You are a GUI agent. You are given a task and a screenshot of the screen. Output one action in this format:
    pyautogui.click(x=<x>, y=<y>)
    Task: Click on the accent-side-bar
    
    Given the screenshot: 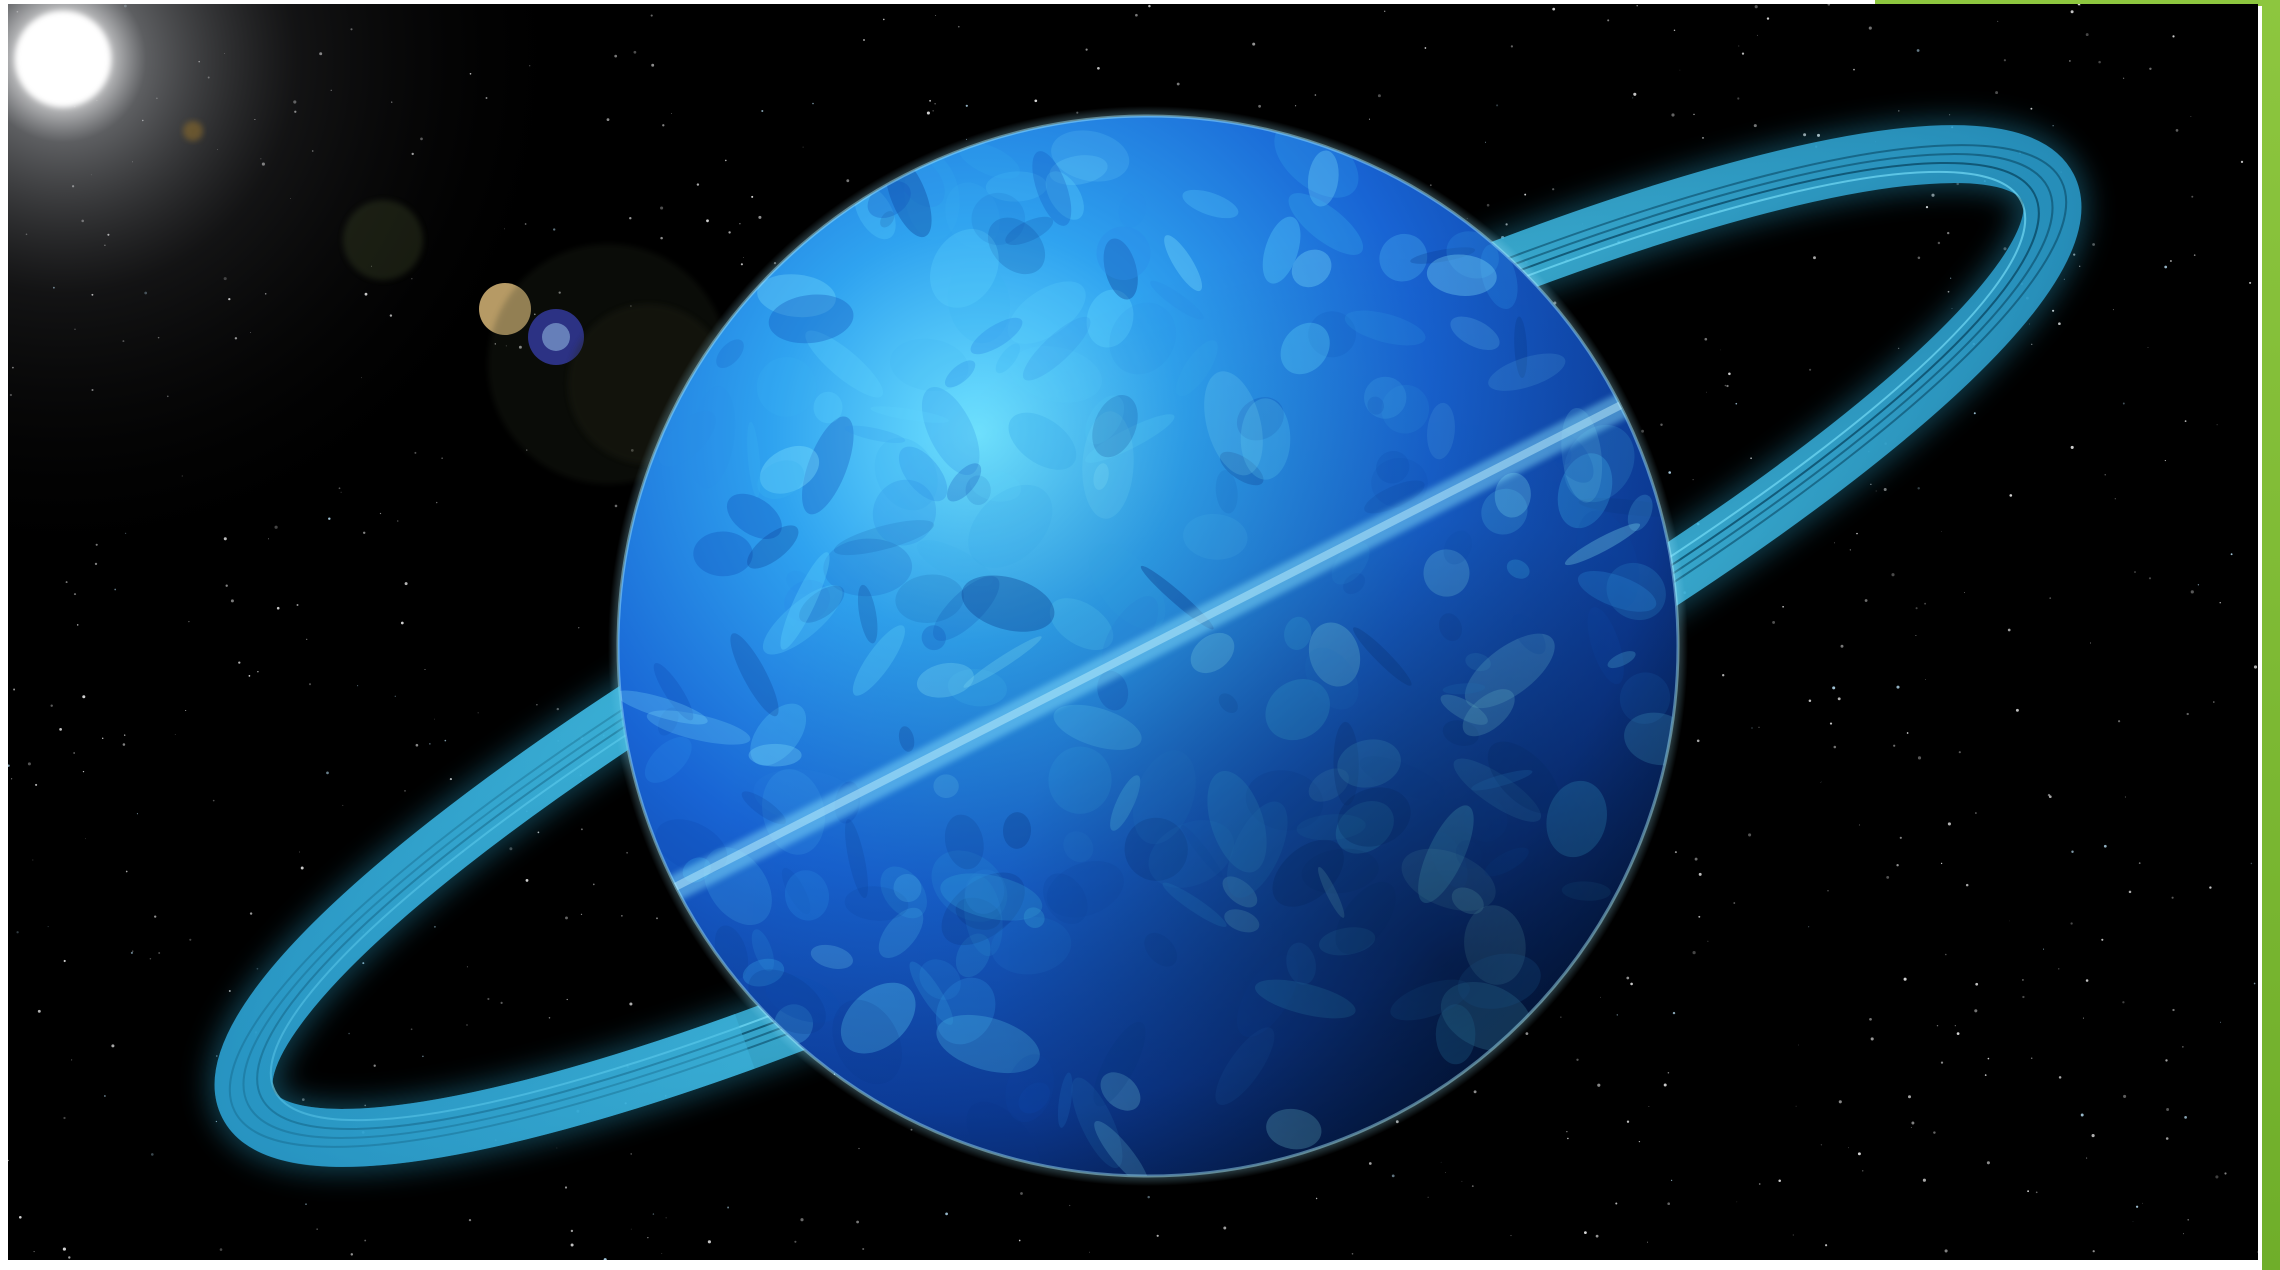 What is the action you would take?
    pyautogui.click(x=2271, y=635)
    